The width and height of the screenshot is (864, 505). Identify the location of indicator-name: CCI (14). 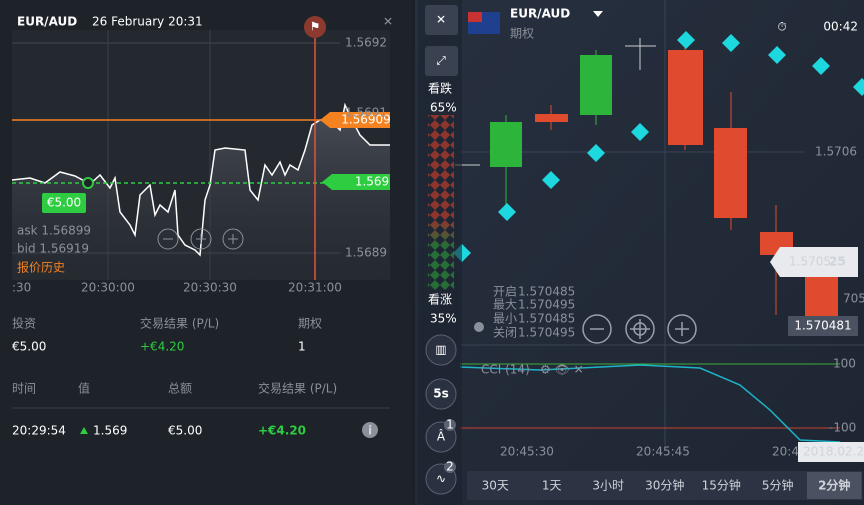
(505, 370).